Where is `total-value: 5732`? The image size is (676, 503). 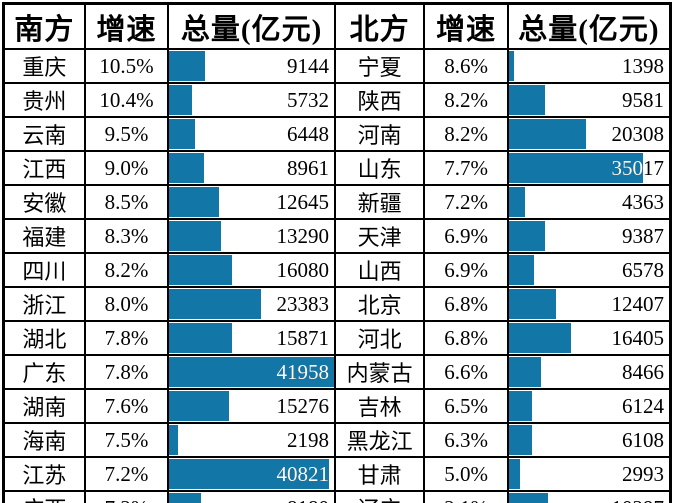 total-value: 5732 is located at coordinates (307, 99).